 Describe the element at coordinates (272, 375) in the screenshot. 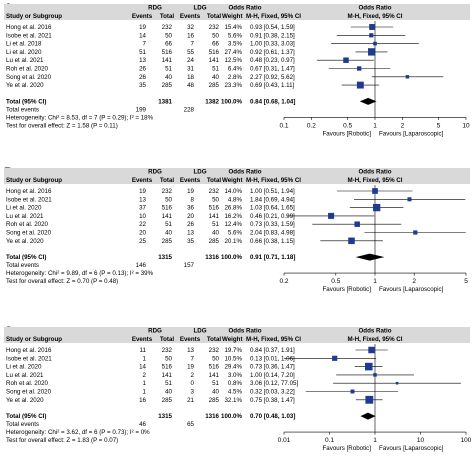

I see `study-or-ci: 1.00 [0.14, 7.20]` at that location.